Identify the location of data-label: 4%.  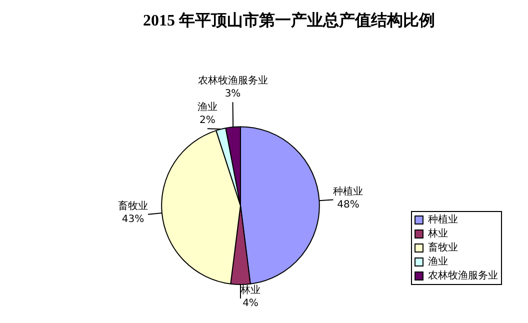
(250, 304).